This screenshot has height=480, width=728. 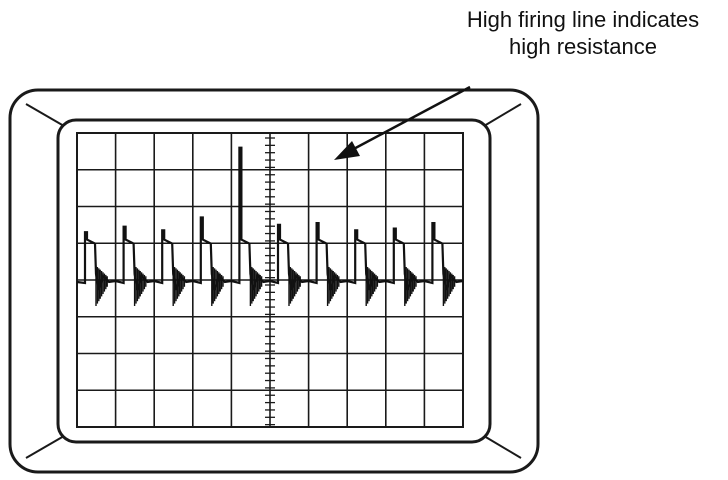 What do you see at coordinates (45, 447) in the screenshot?
I see `bevel-line-bottom-left` at bounding box center [45, 447].